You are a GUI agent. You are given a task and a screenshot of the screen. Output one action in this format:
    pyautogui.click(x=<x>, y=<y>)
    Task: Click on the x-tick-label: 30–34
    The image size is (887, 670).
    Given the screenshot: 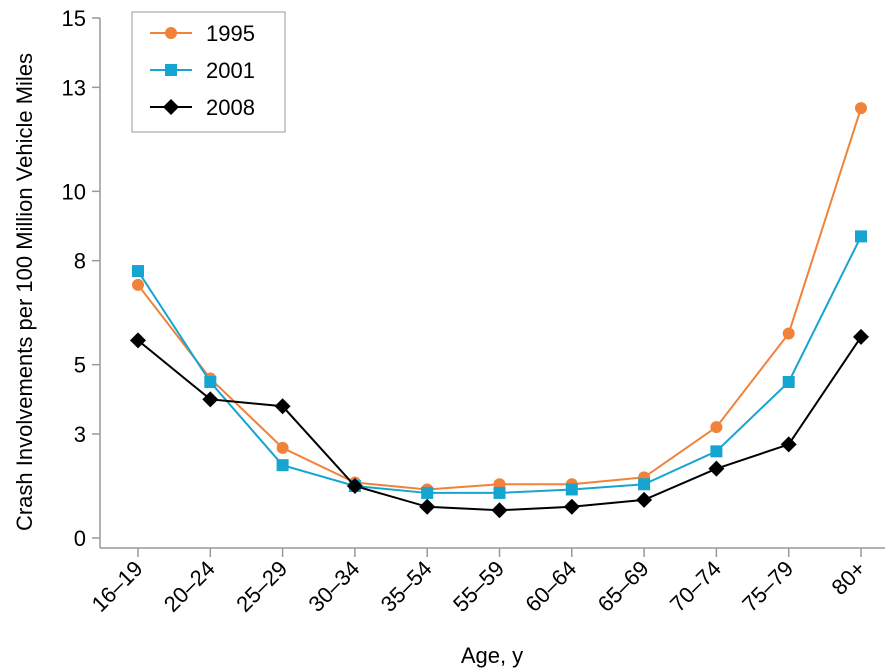 What is the action you would take?
    pyautogui.click(x=333, y=586)
    